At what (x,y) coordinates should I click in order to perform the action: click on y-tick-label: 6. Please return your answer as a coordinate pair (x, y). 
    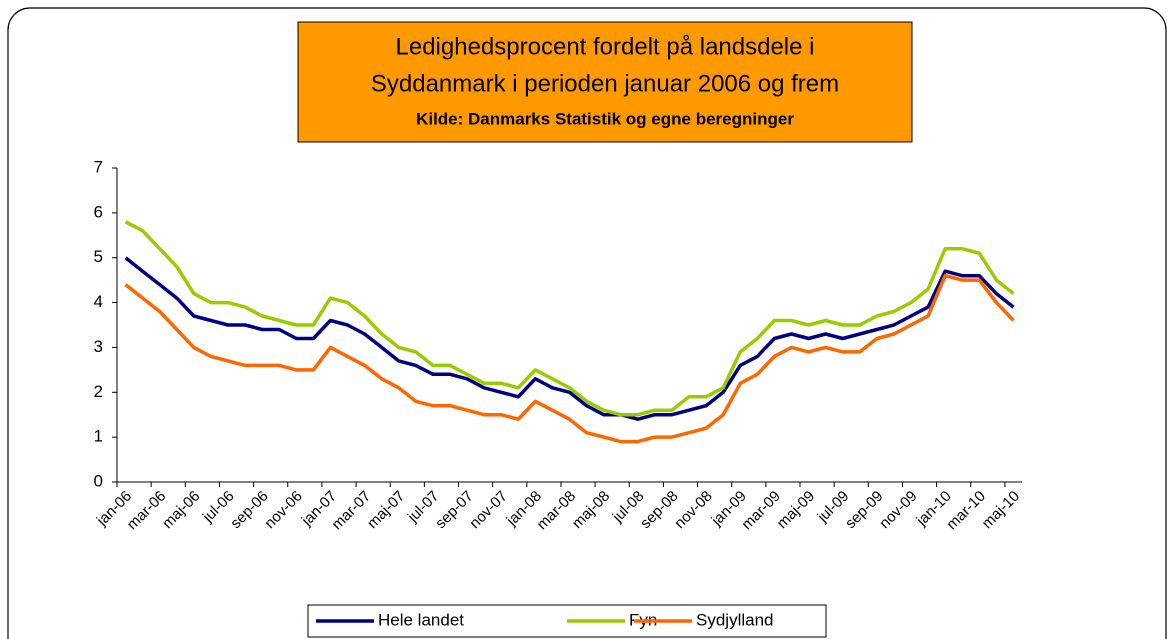
    Looking at the image, I should click on (98, 211).